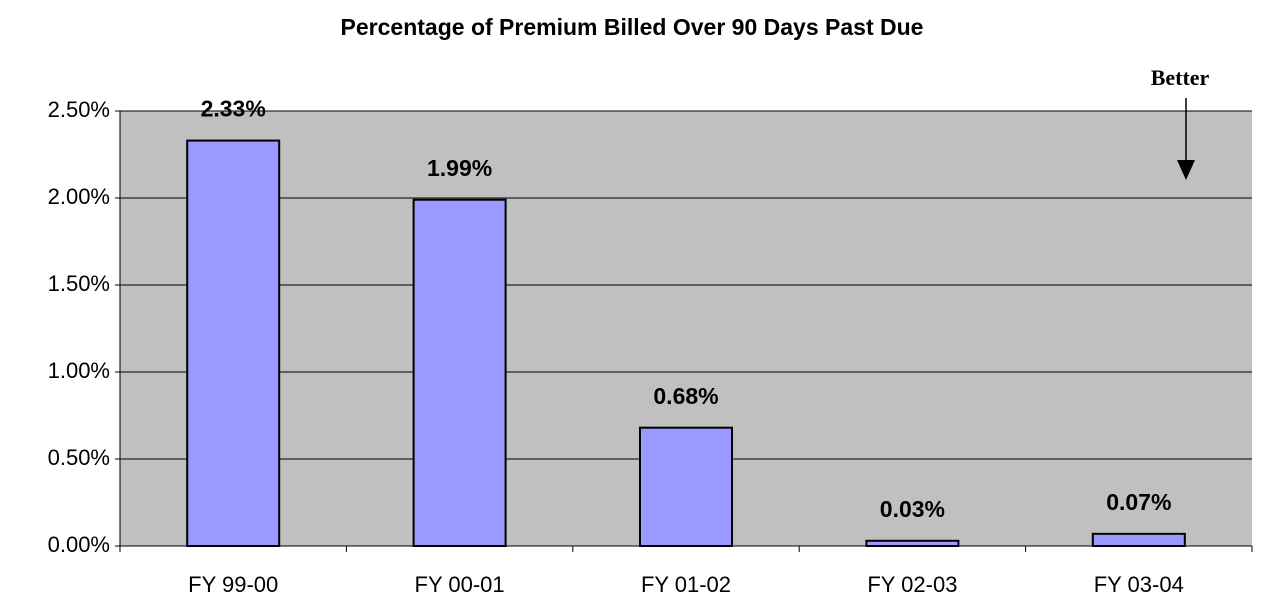  What do you see at coordinates (79, 544) in the screenshot?
I see `y-tick-label: 0.00%` at bounding box center [79, 544].